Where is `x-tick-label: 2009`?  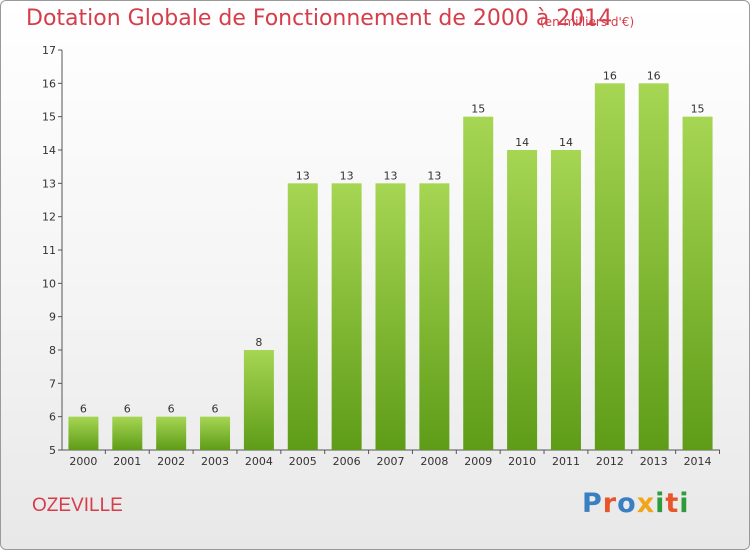
x-tick-label: 2009 is located at coordinates (478, 461).